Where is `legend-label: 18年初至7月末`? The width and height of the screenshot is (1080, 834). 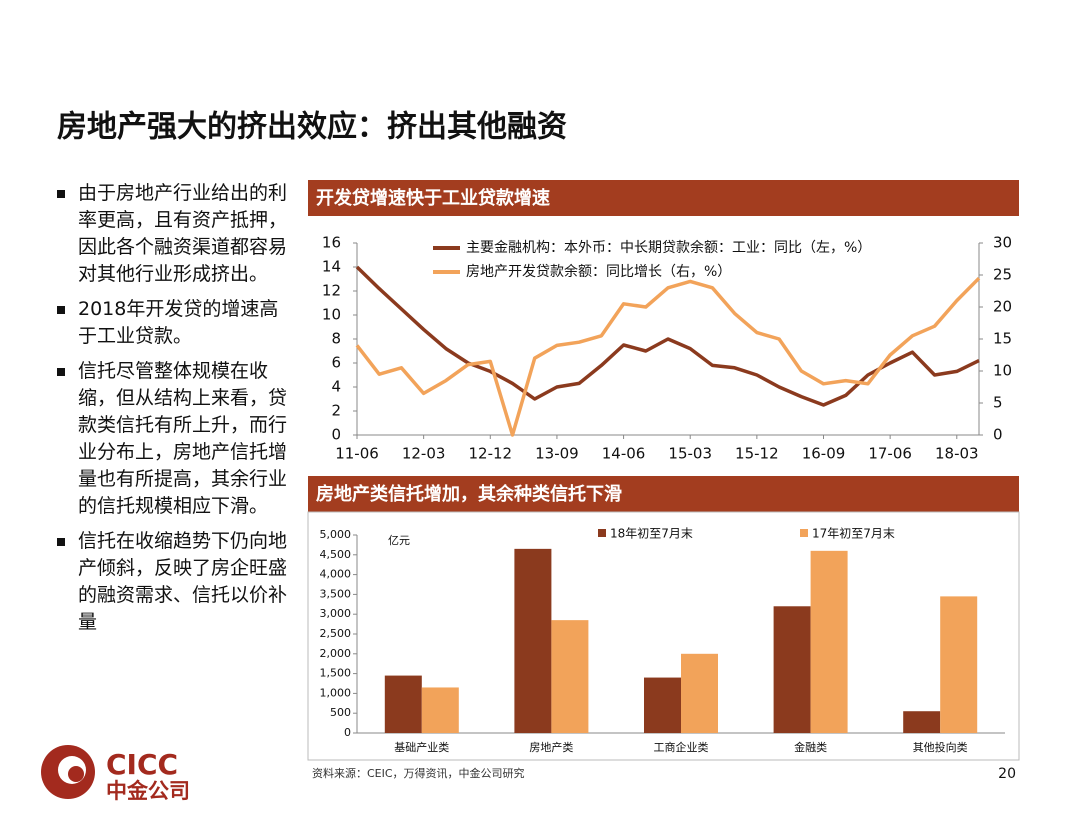
legend-label: 18年初至7月末 is located at coordinates (651, 534).